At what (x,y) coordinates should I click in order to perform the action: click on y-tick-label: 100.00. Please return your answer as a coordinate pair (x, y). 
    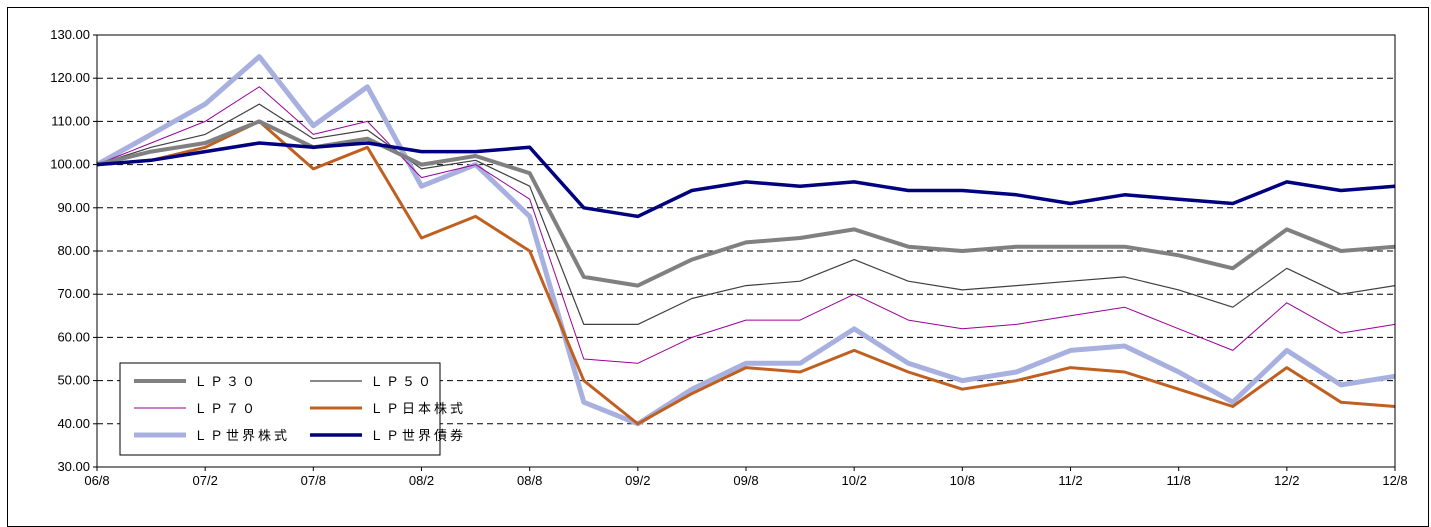
    Looking at the image, I should click on (70, 164).